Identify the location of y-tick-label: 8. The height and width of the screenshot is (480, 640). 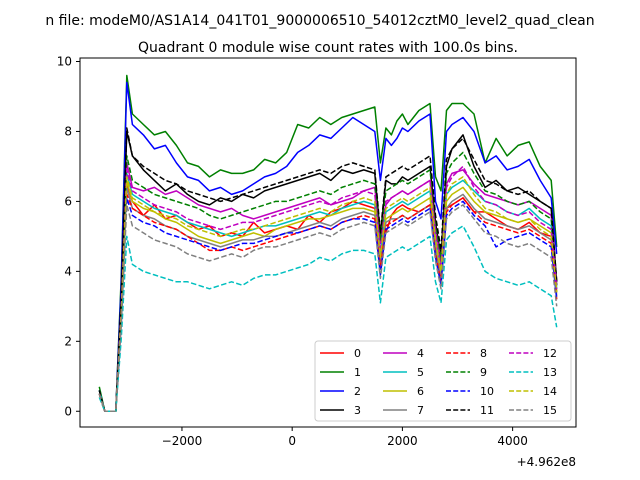
(68, 131).